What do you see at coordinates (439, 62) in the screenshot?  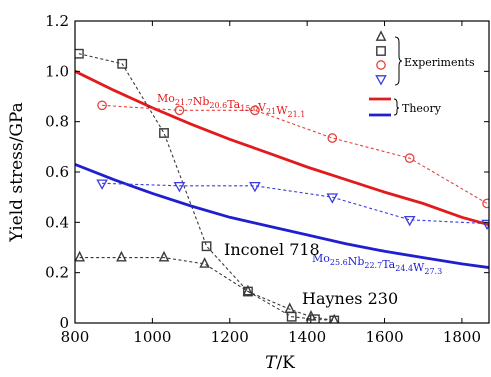 I see `legend-experiments-label: Experiments` at bounding box center [439, 62].